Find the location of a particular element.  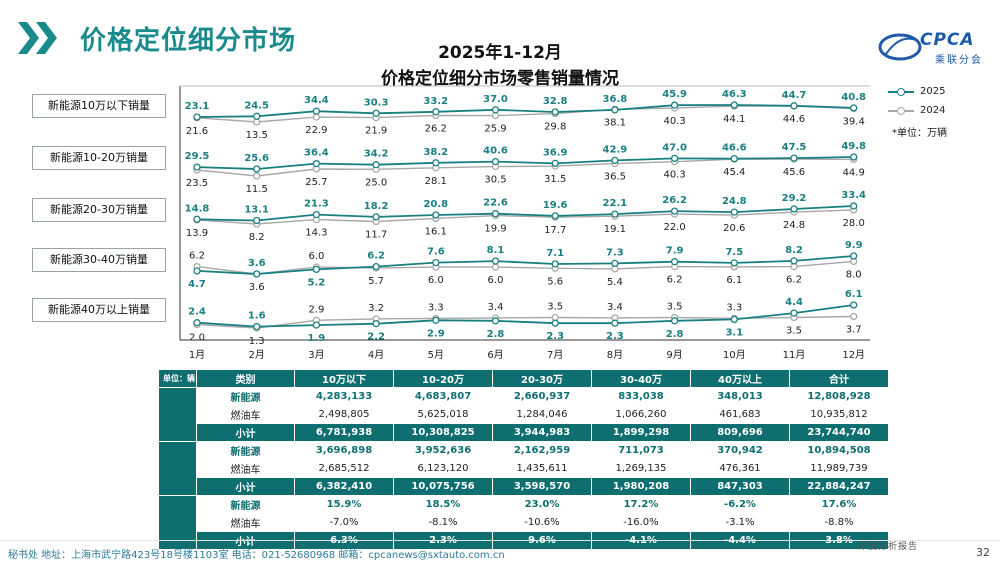

data-label-2025: 34.2 is located at coordinates (376, 154).